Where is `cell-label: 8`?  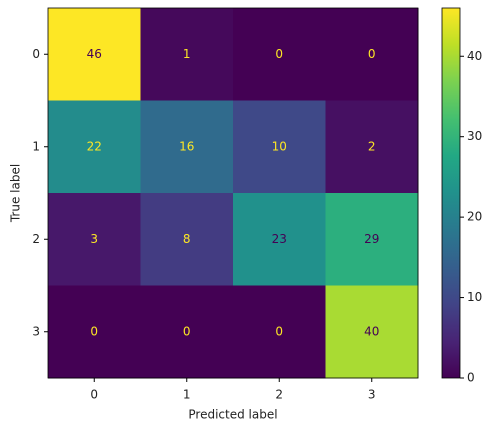 cell-label: 8 is located at coordinates (187, 239).